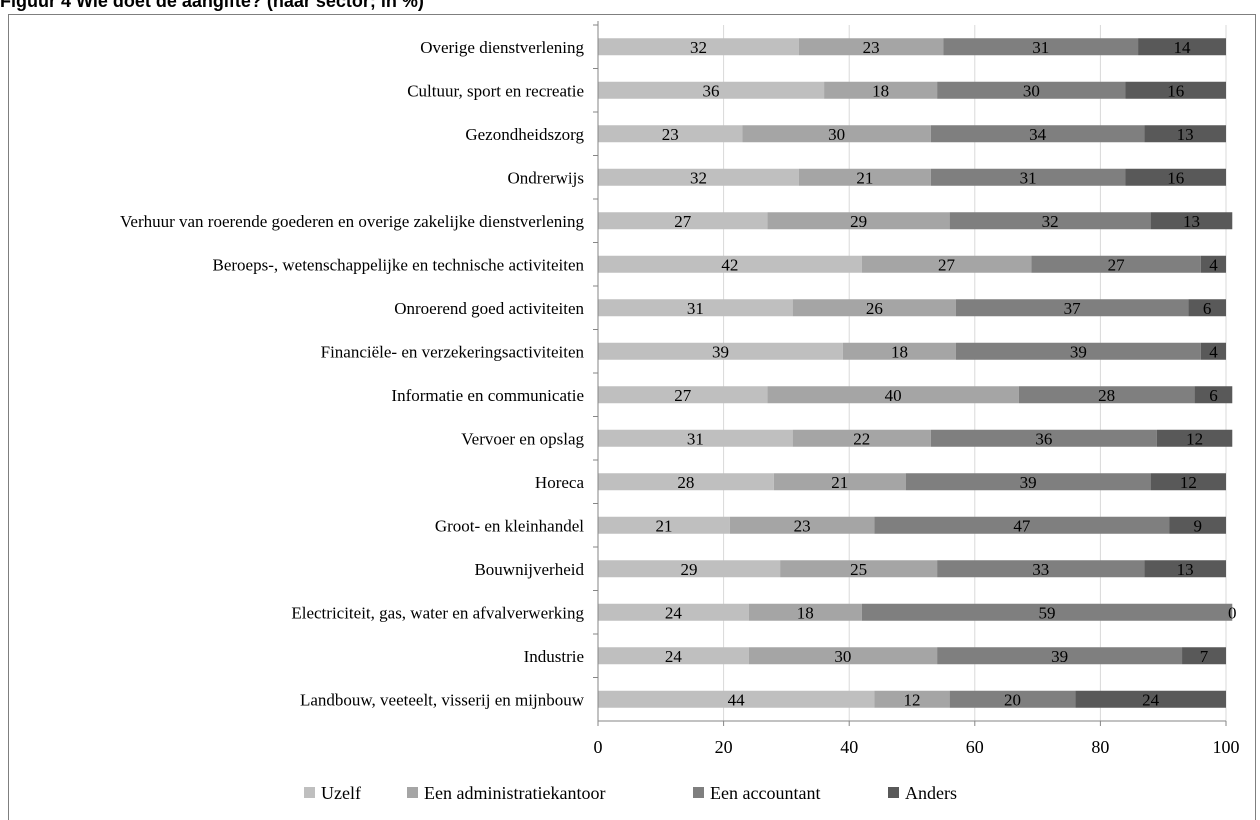 Image resolution: width=1260 pixels, height=820 pixels. What do you see at coordinates (524, 134) in the screenshot?
I see `category-label: Gezondheidszorg` at bounding box center [524, 134].